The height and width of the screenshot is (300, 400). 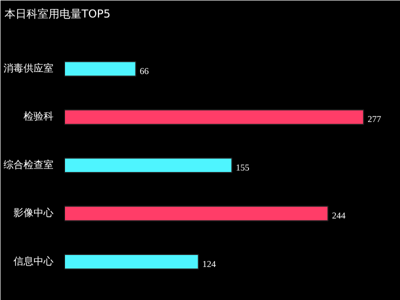 I want to click on y-tick-label: 信息中心, so click(x=34, y=261).